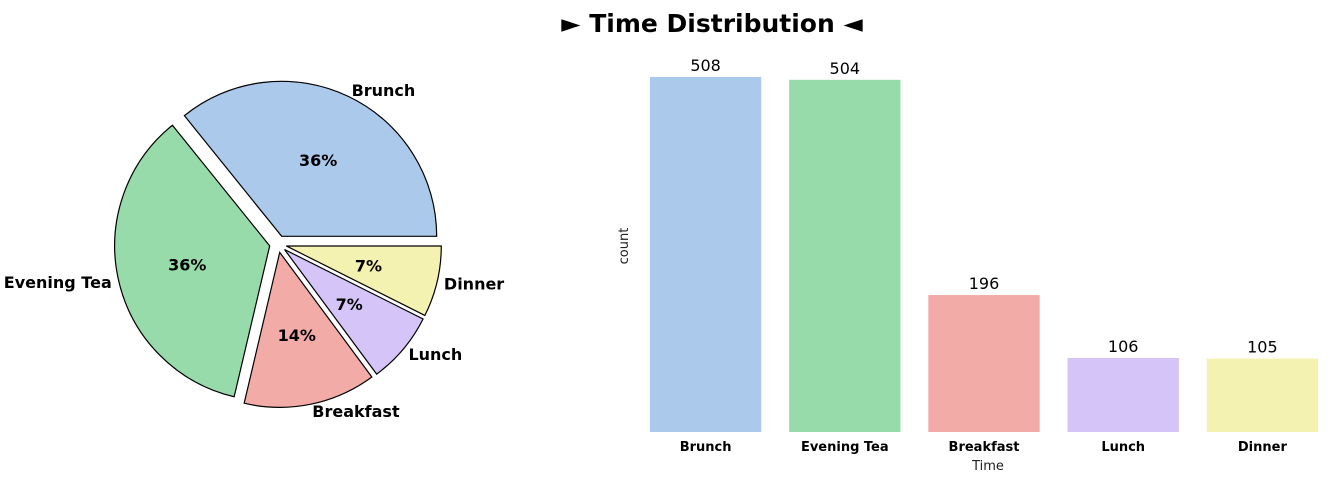 The height and width of the screenshot is (484, 1332). I want to click on pie-label-brunch: Brunch, so click(384, 90).